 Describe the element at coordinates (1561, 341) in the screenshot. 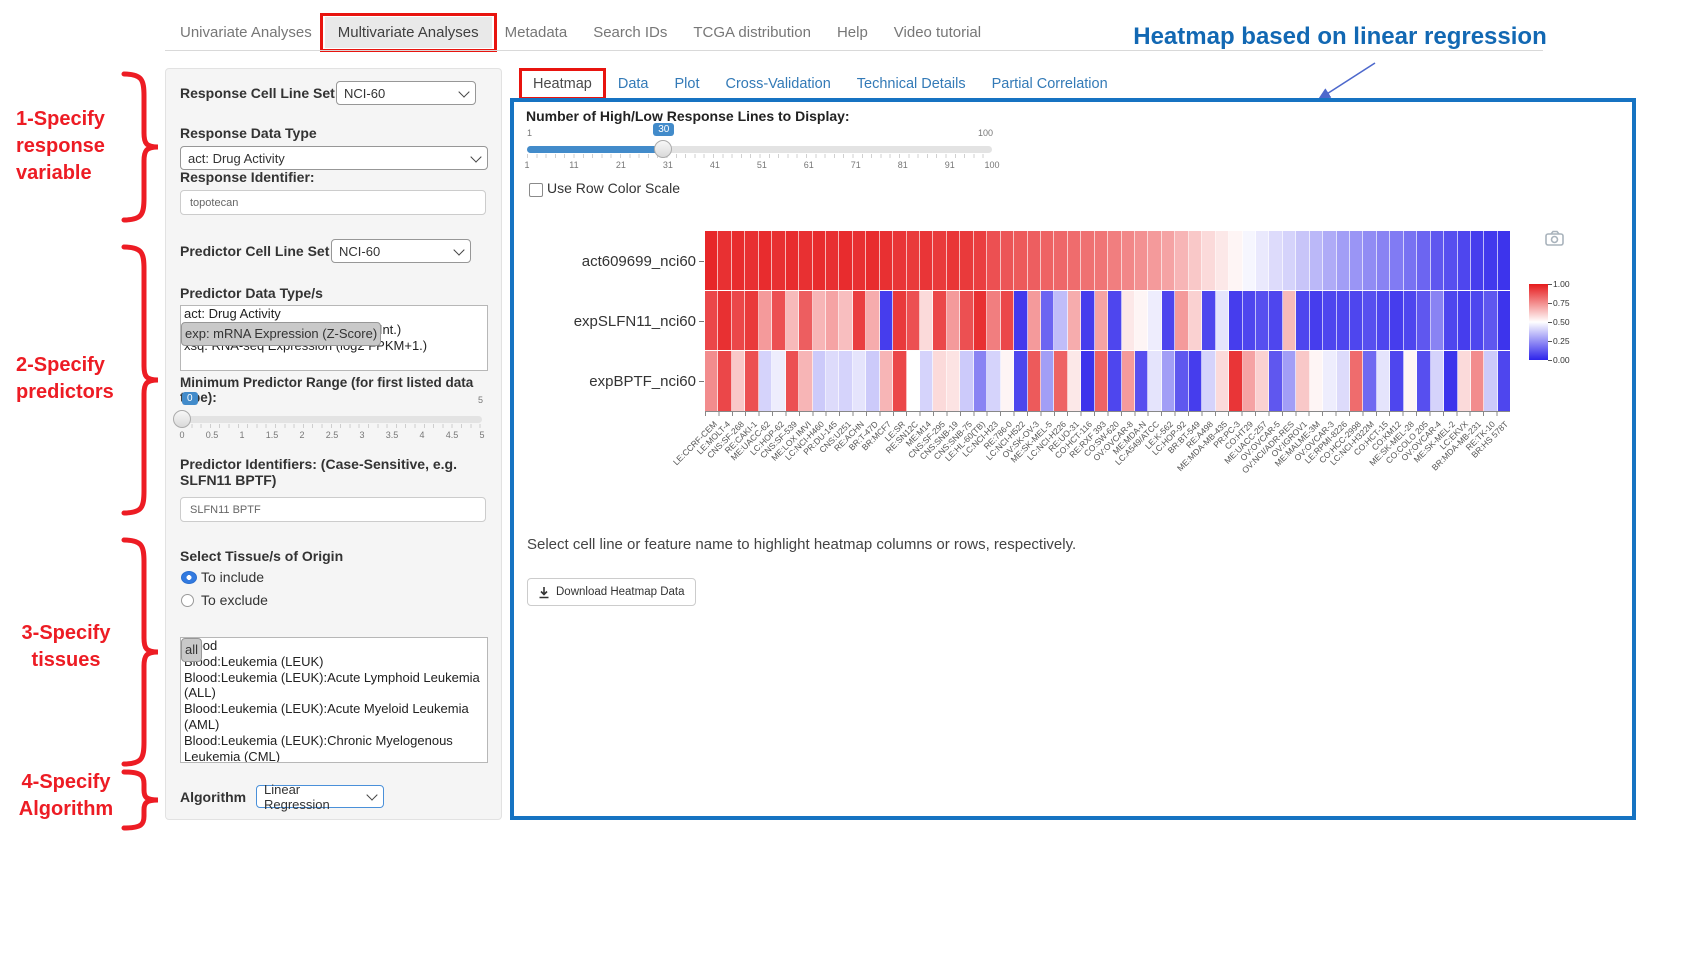

I see `colorbar-tick-label: 0.25` at that location.